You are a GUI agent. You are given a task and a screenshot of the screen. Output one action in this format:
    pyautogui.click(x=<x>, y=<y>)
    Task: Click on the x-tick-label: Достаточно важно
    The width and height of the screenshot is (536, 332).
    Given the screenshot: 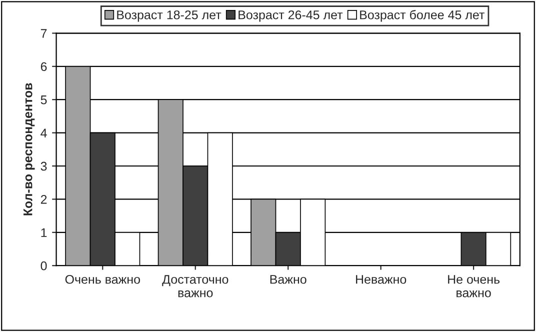 What is the action you would take?
    pyautogui.click(x=195, y=286)
    